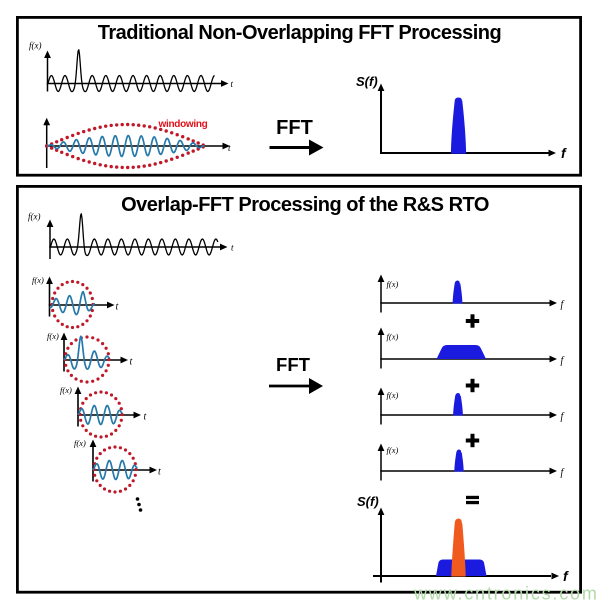 The width and height of the screenshot is (600, 609). Describe the element at coordinates (183, 124) in the screenshot. I see `svg-text: windowing` at that location.